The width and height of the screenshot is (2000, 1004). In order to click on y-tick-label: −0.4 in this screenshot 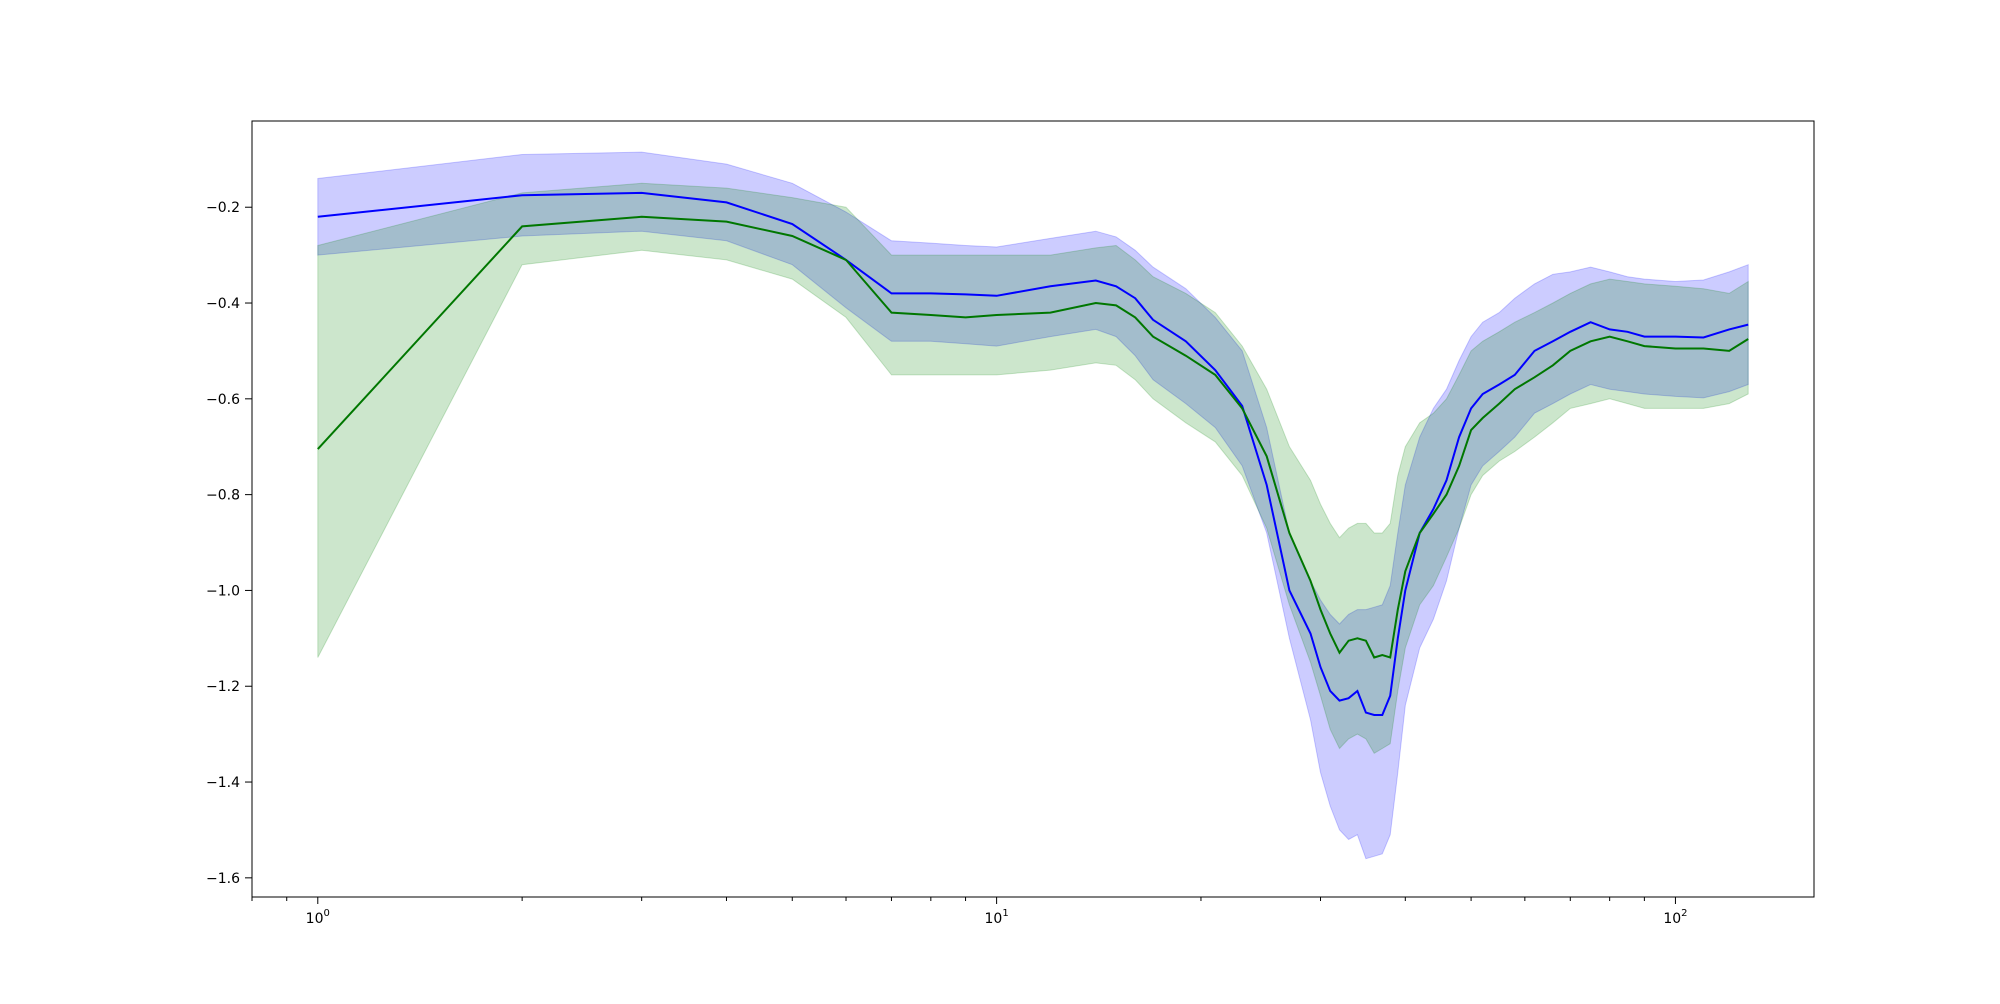, I will do `click(223, 304)`.